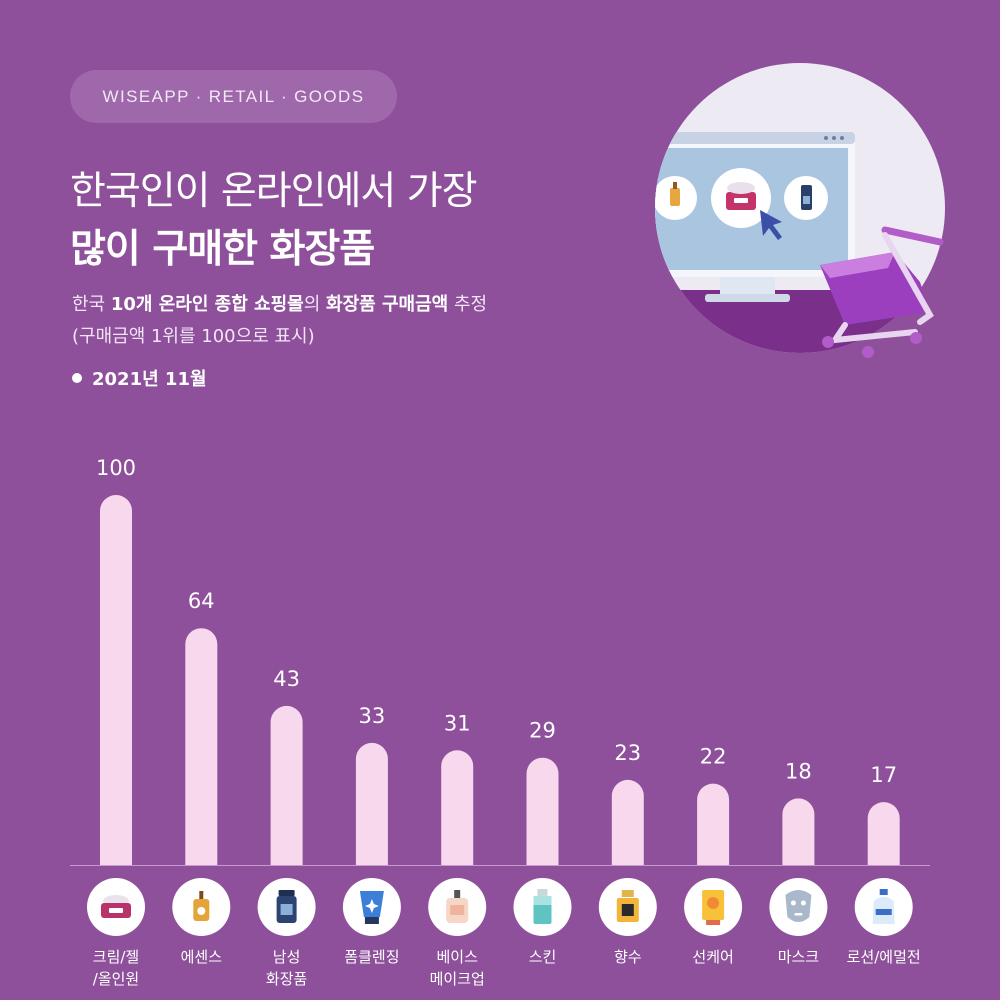 The width and height of the screenshot is (1000, 1000). I want to click on bar-value-label: 100, so click(116, 468).